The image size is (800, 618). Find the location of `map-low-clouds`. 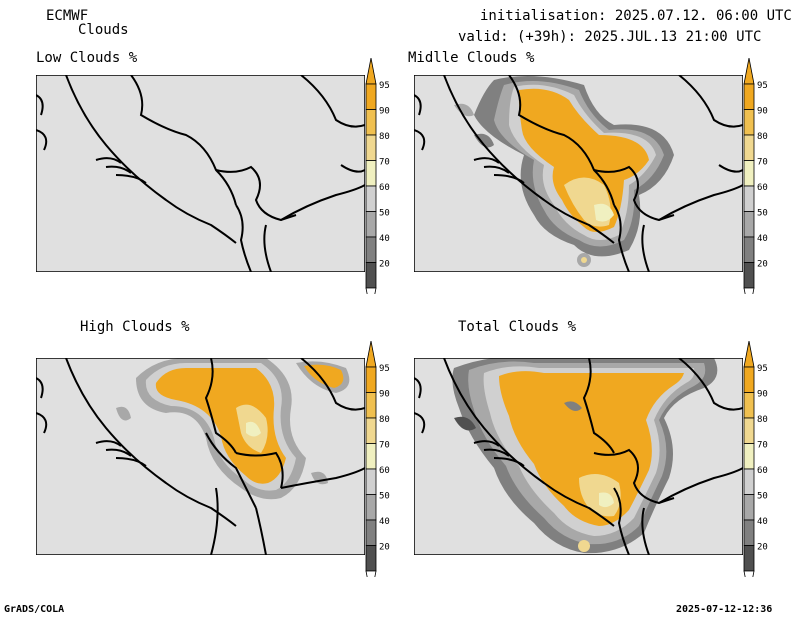

map-low-clouds is located at coordinates (200, 173).